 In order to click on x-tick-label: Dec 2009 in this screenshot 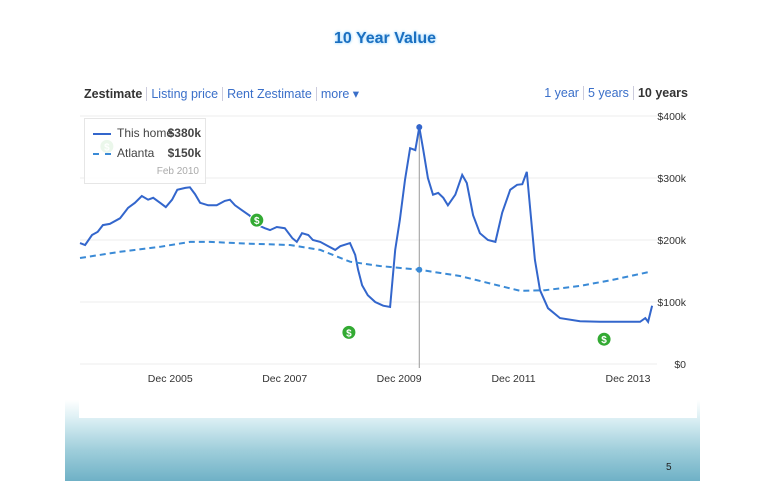, I will do `click(399, 379)`.